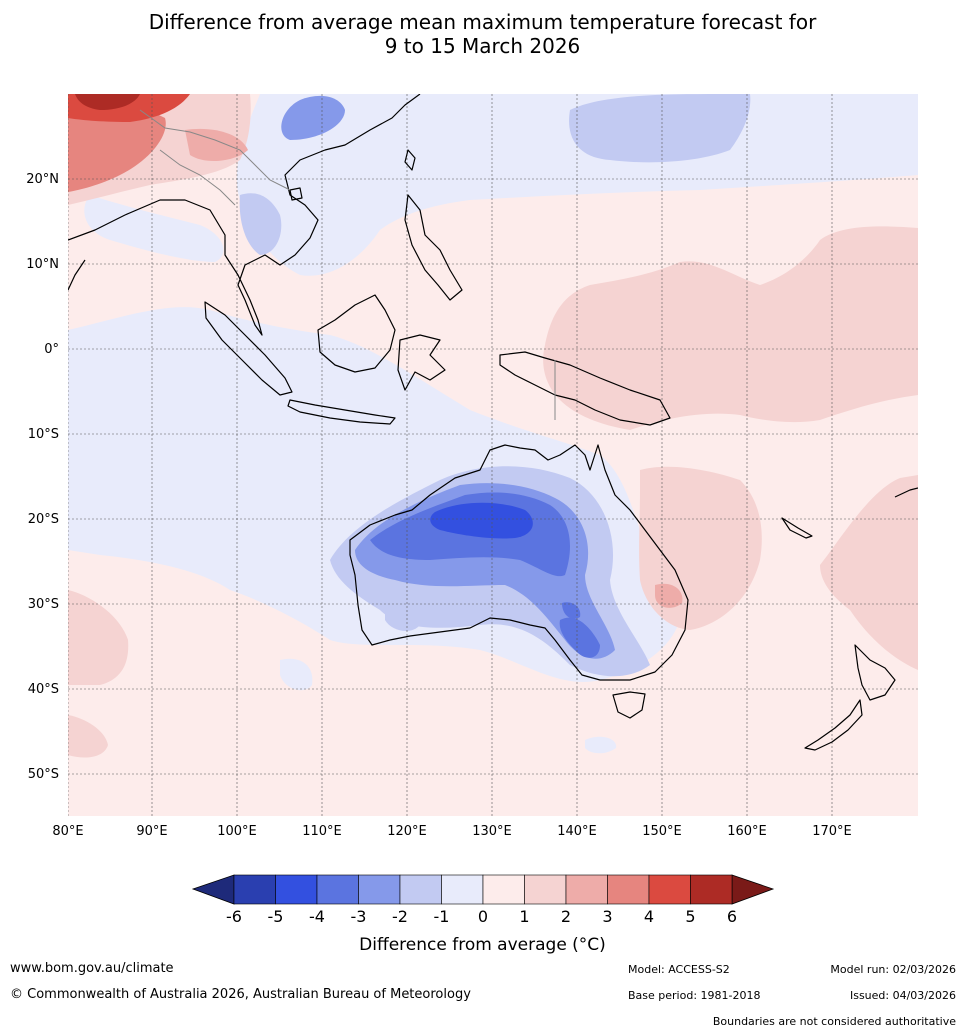 The width and height of the screenshot is (965, 1035). I want to click on lon-label: 80°E, so click(67, 831).